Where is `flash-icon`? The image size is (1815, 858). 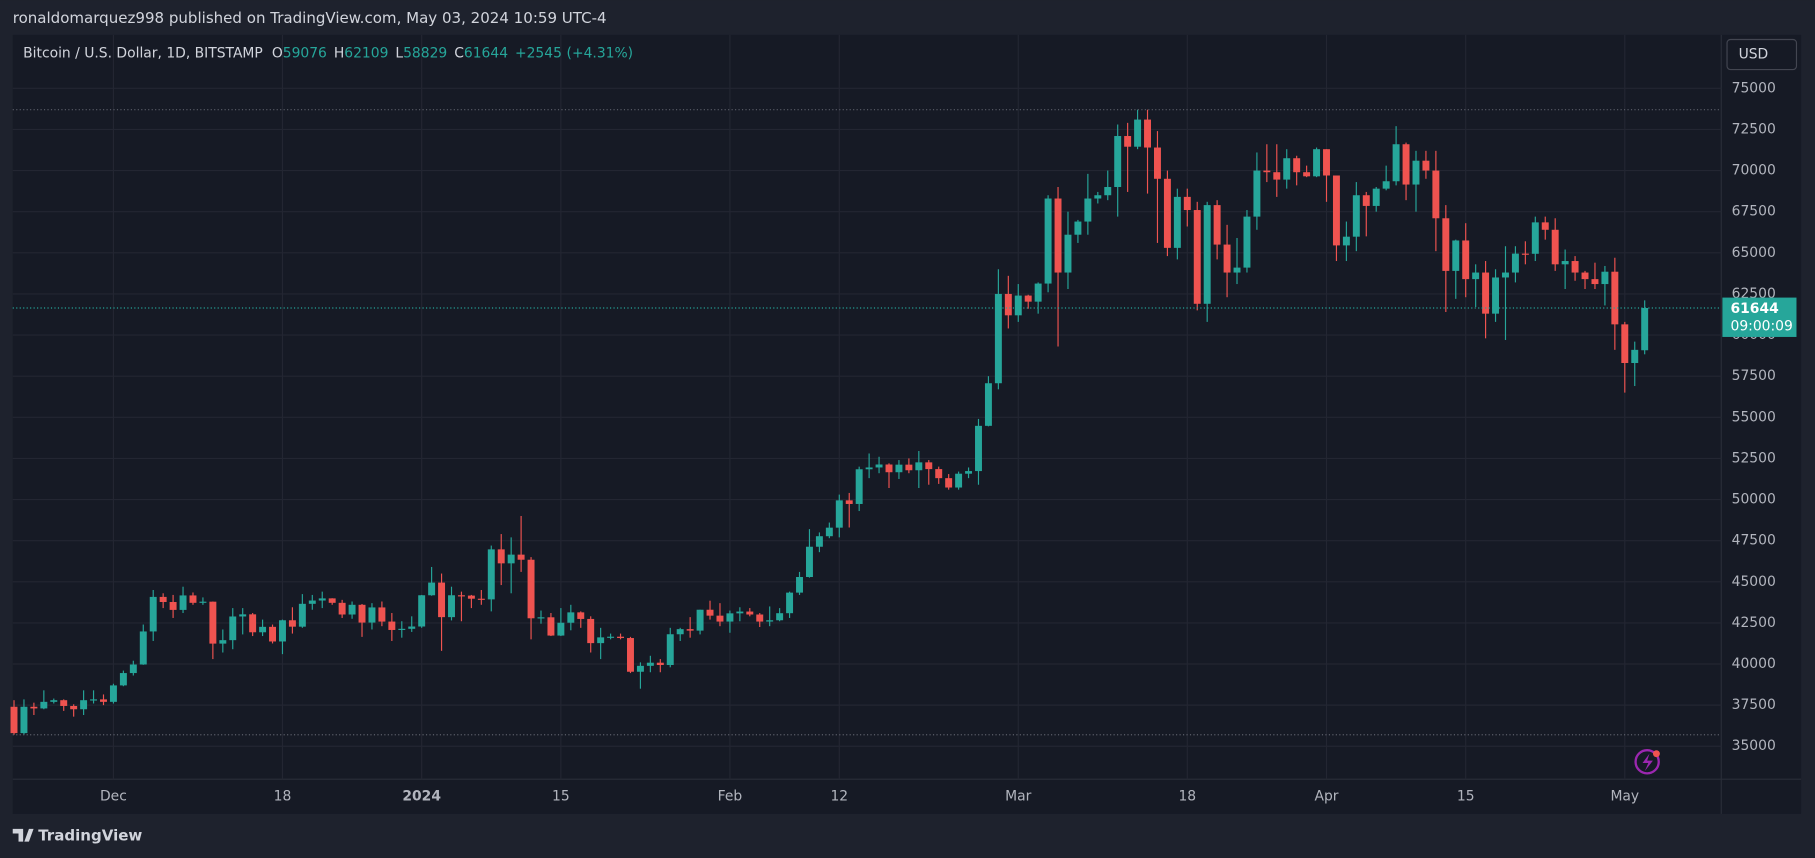
flash-icon is located at coordinates (1647, 762).